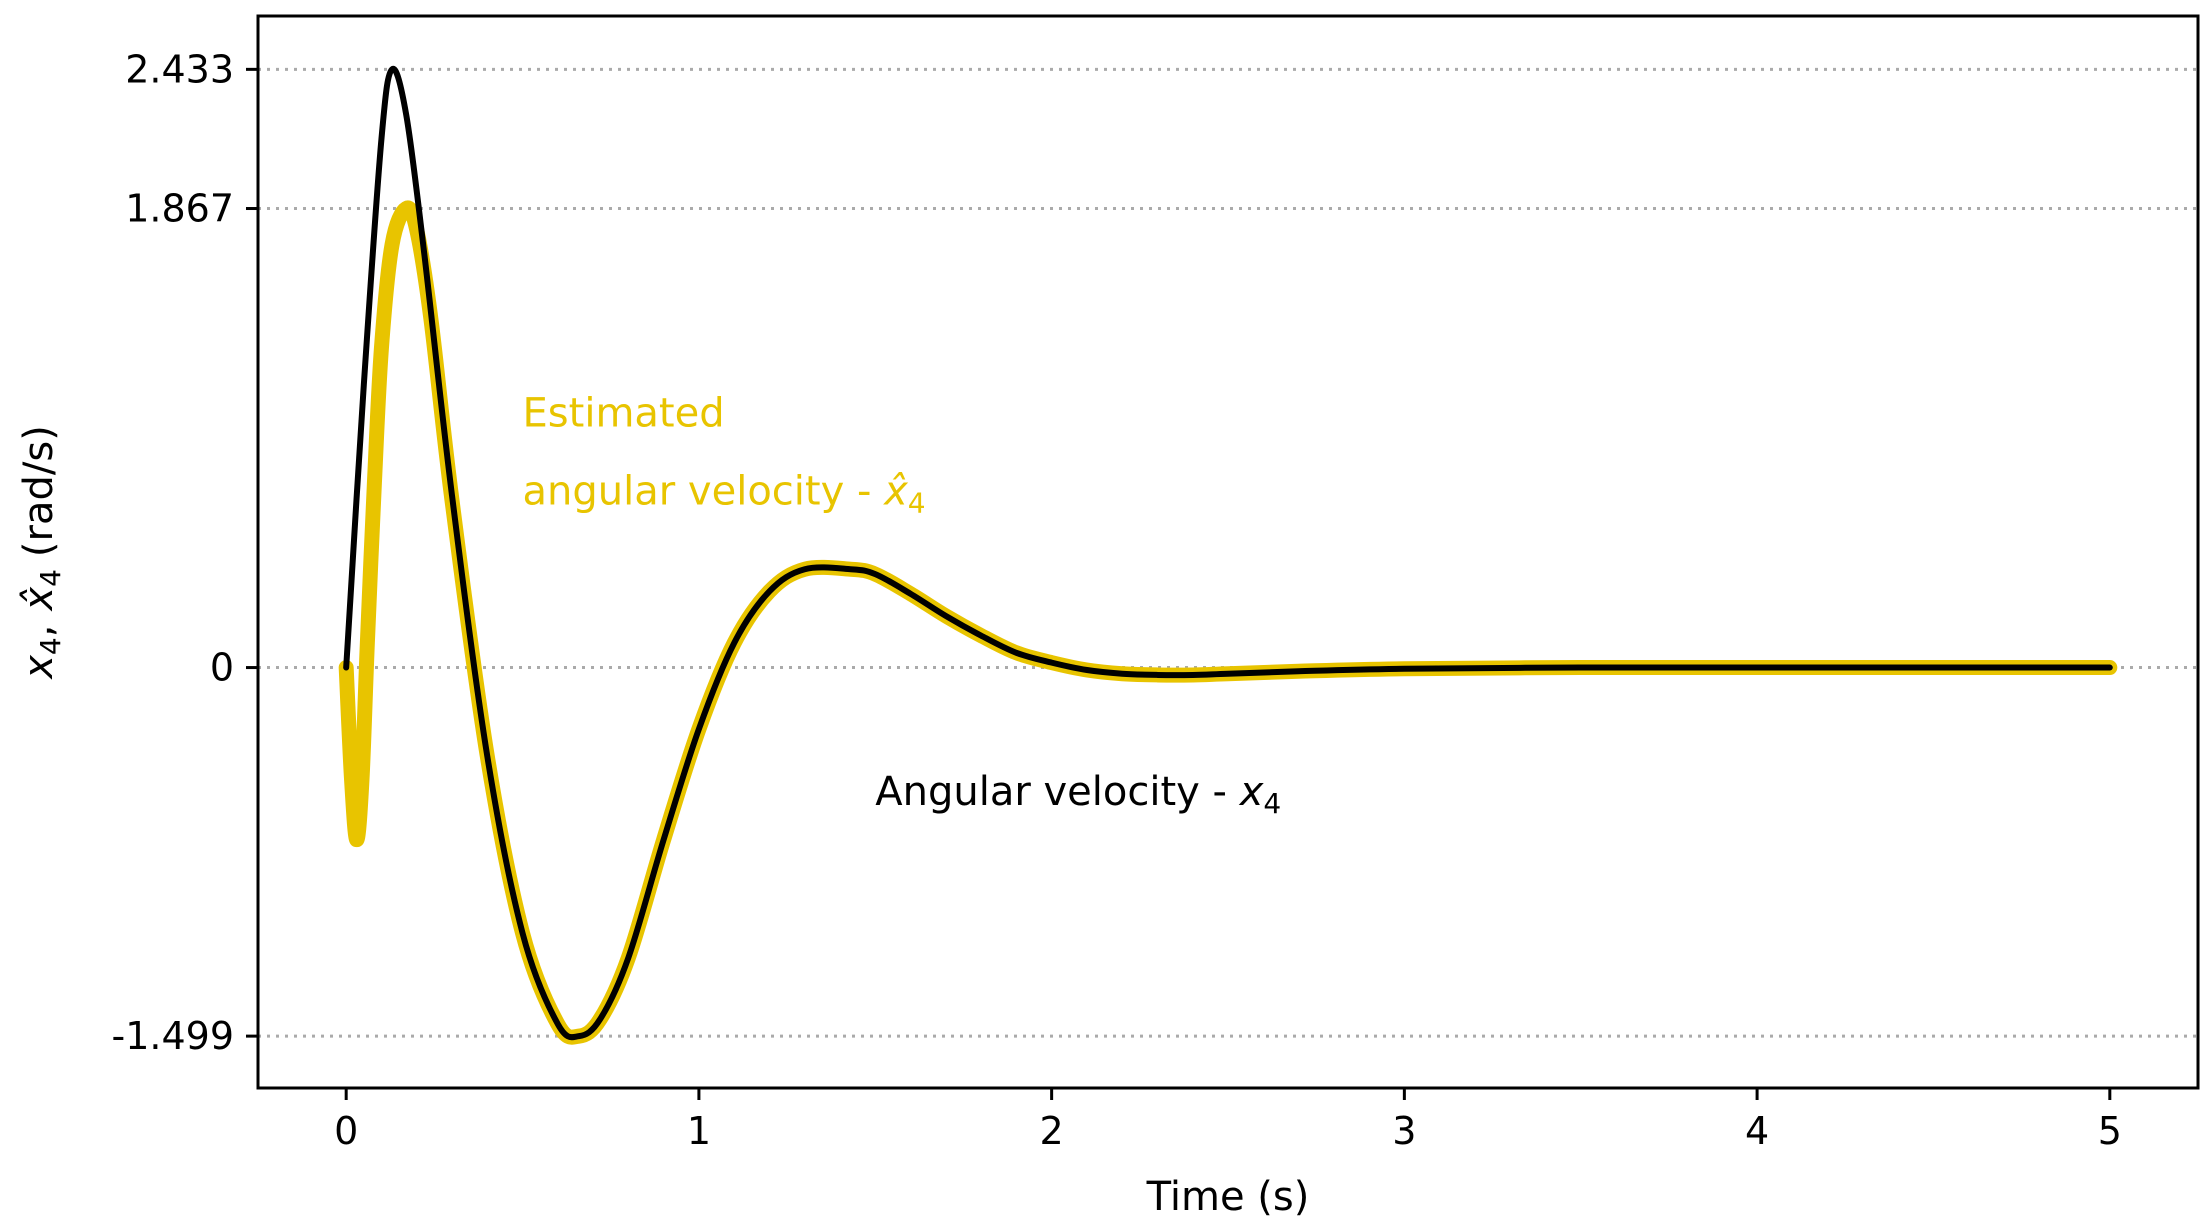 The height and width of the screenshot is (1228, 2204). Describe the element at coordinates (50, 578) in the screenshot. I see `y-axis-title-sub2: 4` at that location.